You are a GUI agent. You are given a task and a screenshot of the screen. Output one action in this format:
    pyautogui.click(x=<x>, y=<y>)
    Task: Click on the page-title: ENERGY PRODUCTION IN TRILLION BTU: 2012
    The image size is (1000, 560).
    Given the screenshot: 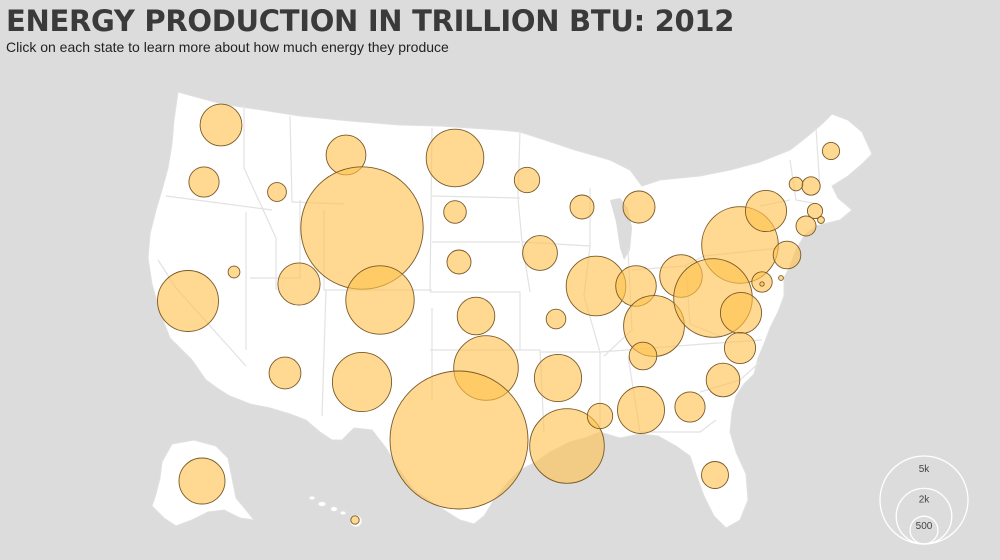 What is the action you would take?
    pyautogui.click(x=370, y=21)
    